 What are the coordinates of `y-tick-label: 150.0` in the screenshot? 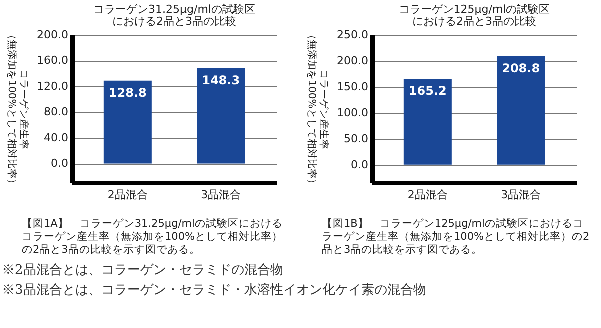 It's located at (352, 87).